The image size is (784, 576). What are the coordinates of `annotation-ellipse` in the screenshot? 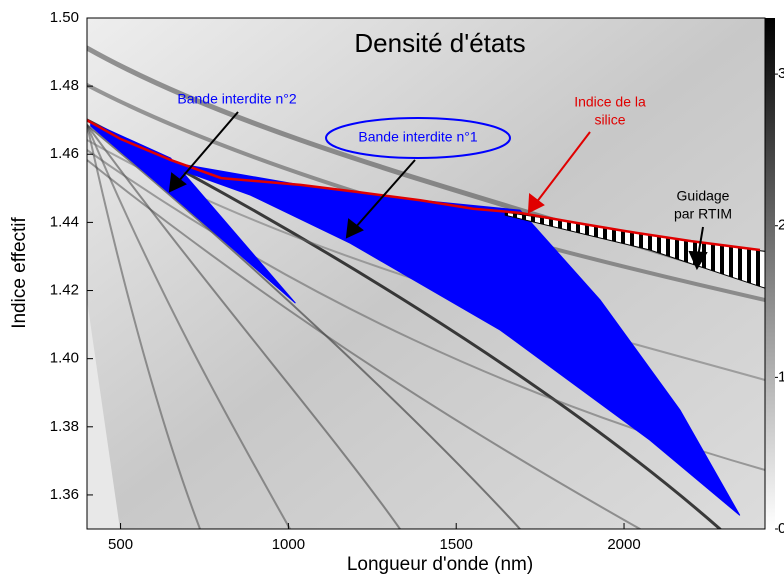 It's located at (418, 138).